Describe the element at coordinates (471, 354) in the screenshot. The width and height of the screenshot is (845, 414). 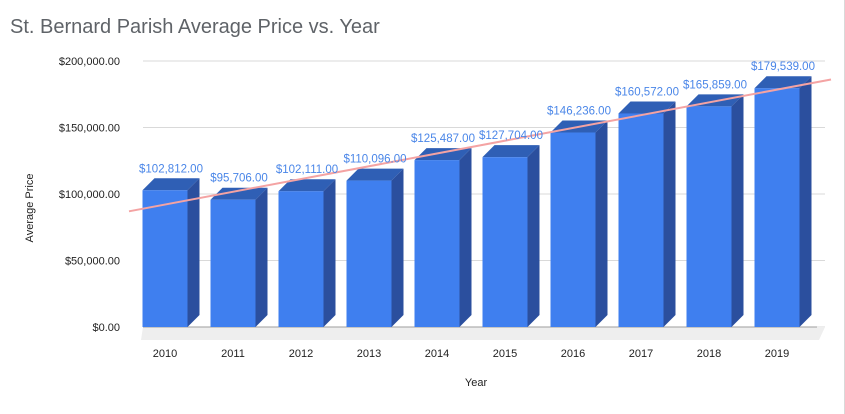
I see `x-axis-ticks: 2010 2011 2012 2013 2014 2015 2016 2017 2018 2019` at that location.